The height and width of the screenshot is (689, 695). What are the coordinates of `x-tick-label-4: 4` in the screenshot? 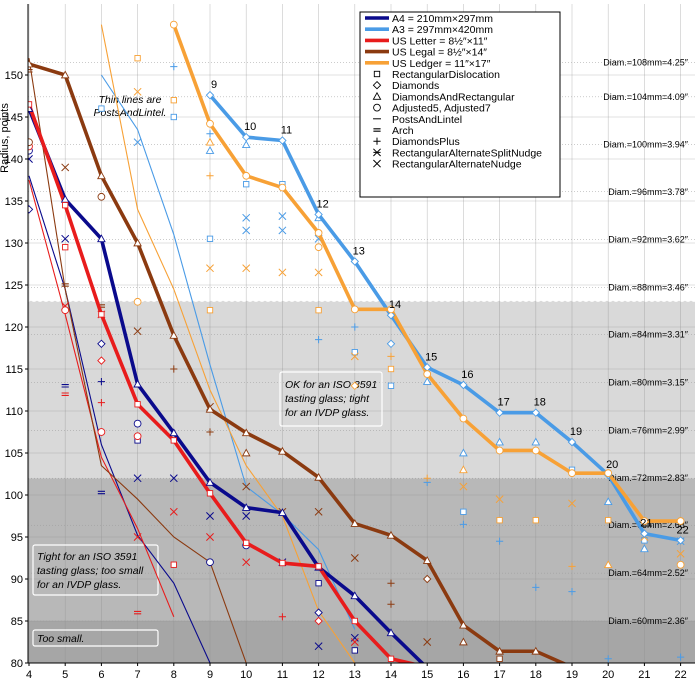 It's located at (29, 675).